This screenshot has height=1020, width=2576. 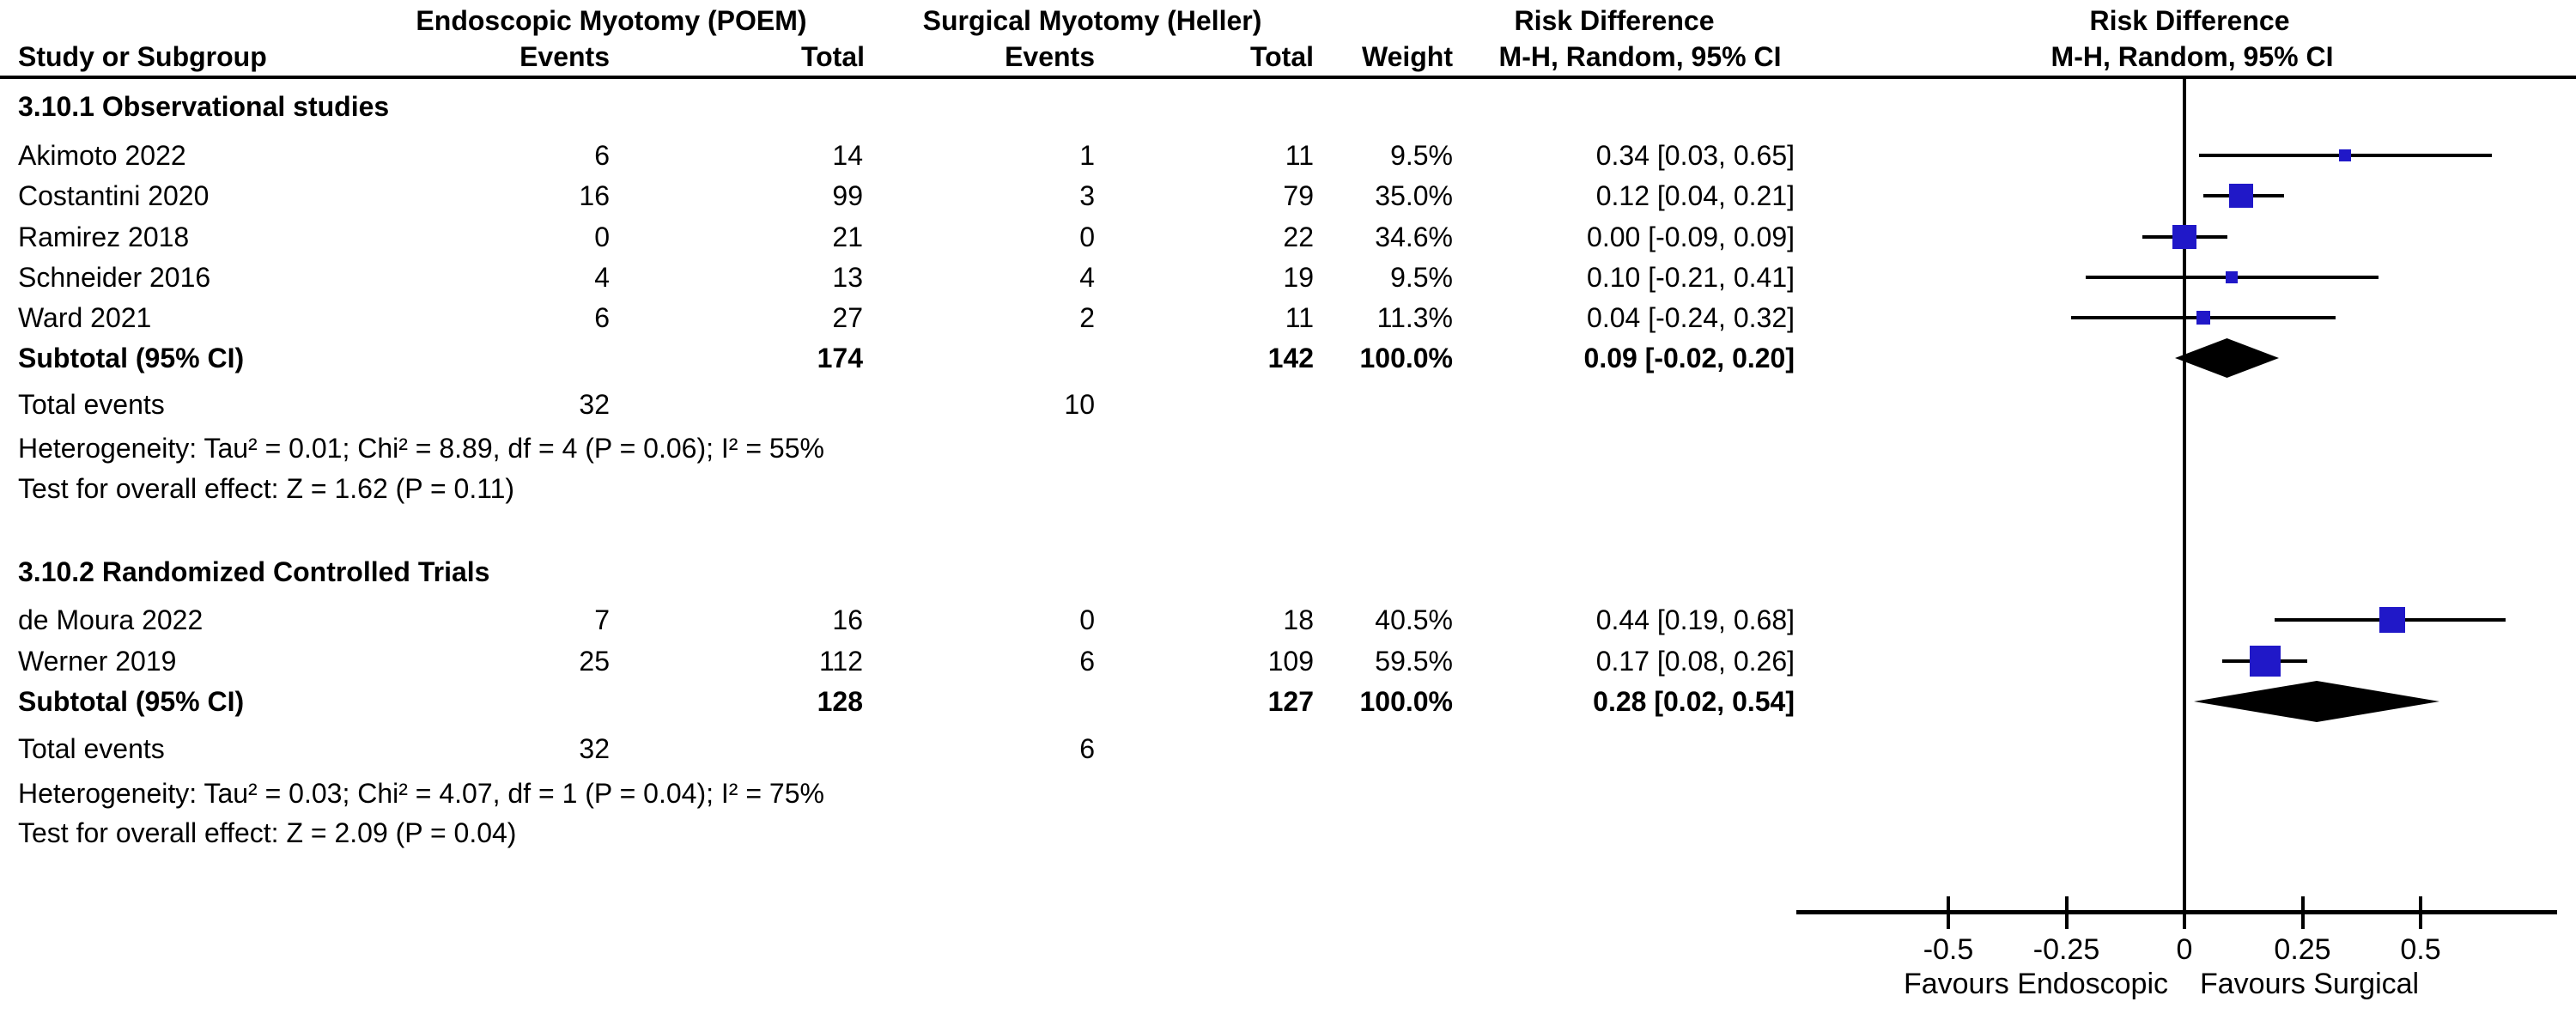 What do you see at coordinates (104, 237) in the screenshot?
I see `study-name: Ramirez 2018` at bounding box center [104, 237].